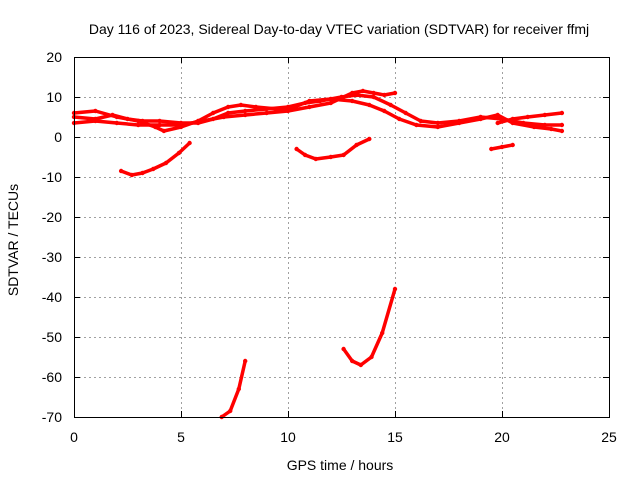  Describe the element at coordinates (395, 437) in the screenshot. I see `x-tick-label: 15` at that location.